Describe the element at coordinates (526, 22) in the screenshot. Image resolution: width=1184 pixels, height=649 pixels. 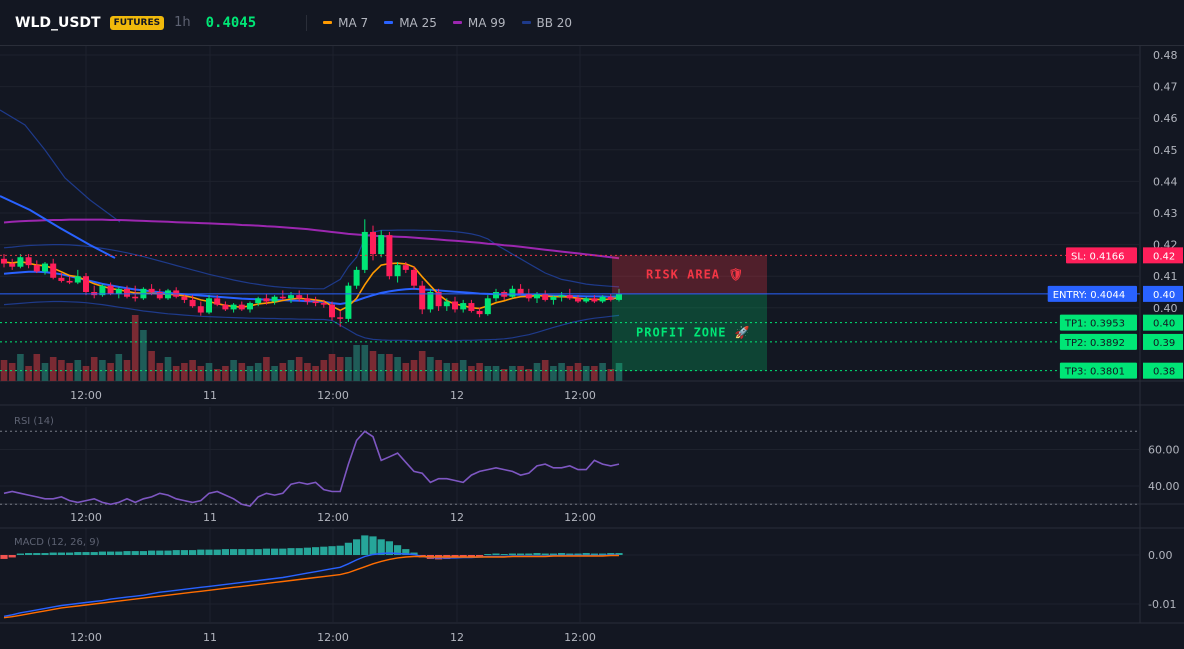
I see `legend-swatch` at that location.